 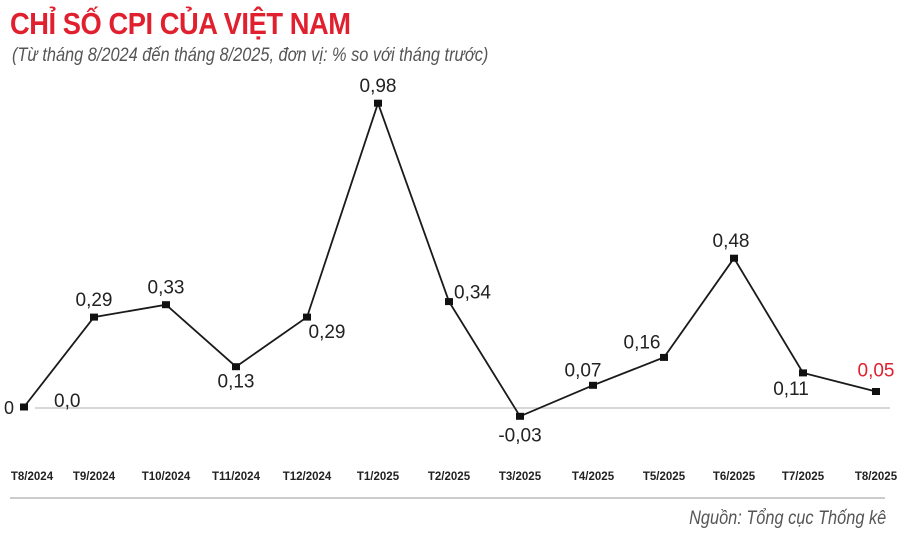 I want to click on data-label: 0,34, so click(x=472, y=293).